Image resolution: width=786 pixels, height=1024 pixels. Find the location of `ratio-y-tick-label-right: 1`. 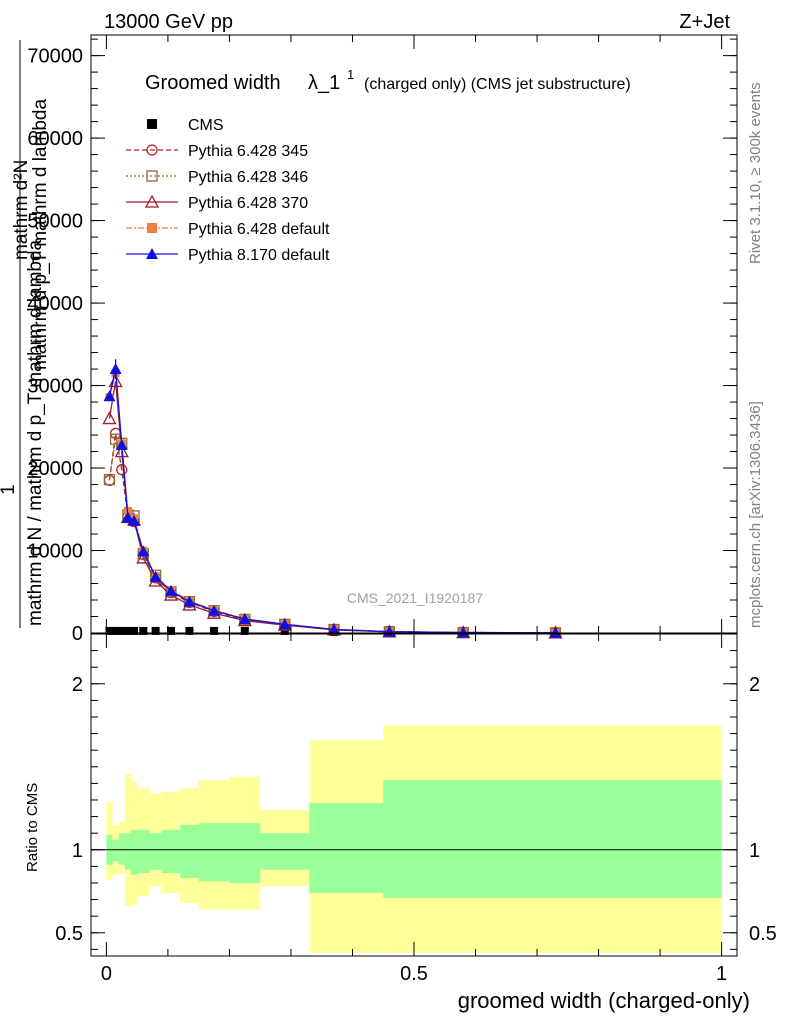

ratio-y-tick-label-right: 1 is located at coordinates (754, 851).